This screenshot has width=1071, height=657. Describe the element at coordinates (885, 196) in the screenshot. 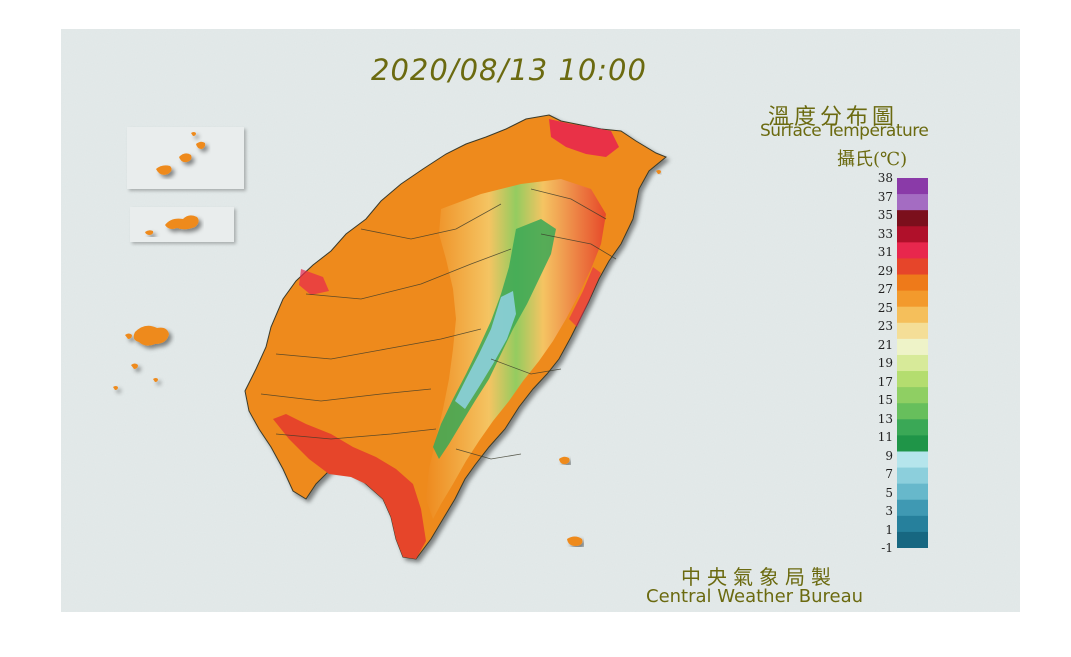

I see `colorbar-tick-label: 37` at that location.